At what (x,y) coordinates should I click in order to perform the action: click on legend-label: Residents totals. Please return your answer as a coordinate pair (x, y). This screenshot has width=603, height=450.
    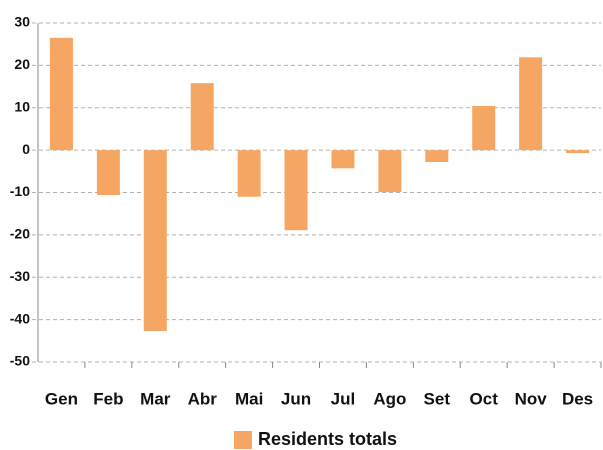
    Looking at the image, I should click on (327, 439).